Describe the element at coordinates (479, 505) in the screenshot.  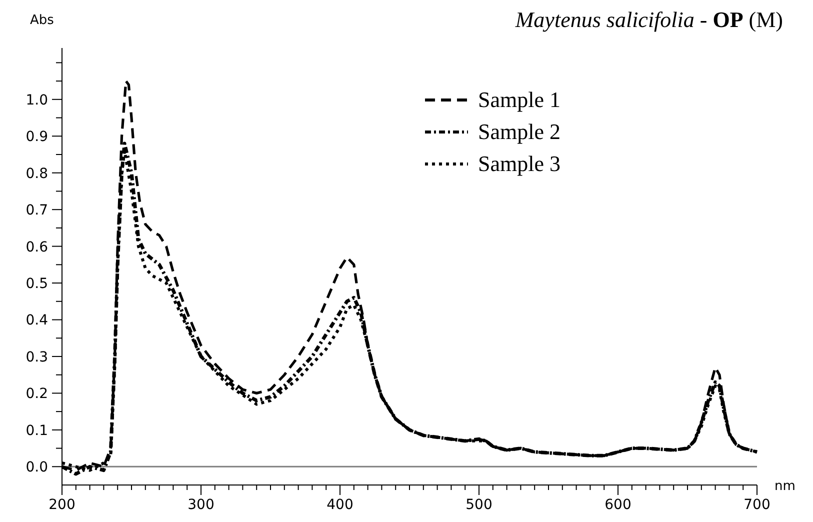
I see `x-tick-label: 500` at that location.